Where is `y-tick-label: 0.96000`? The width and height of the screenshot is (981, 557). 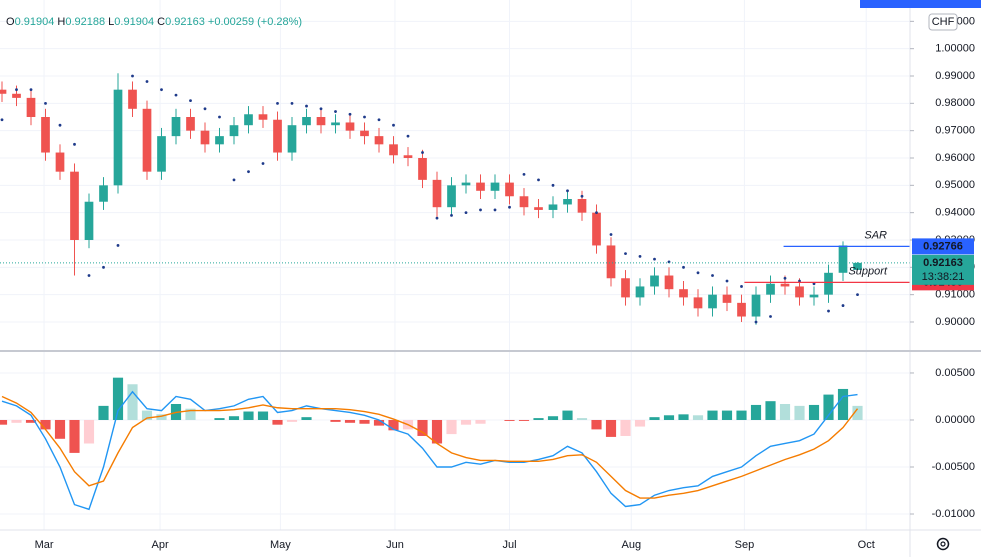
y-tick-label: 0.96000 is located at coordinates (955, 158).